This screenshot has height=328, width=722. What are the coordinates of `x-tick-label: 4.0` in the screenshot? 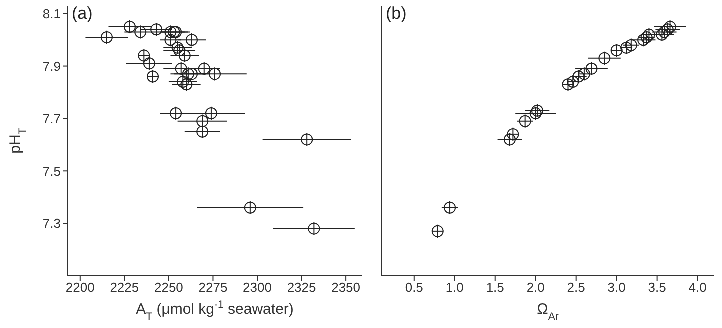 It's located at (697, 288).